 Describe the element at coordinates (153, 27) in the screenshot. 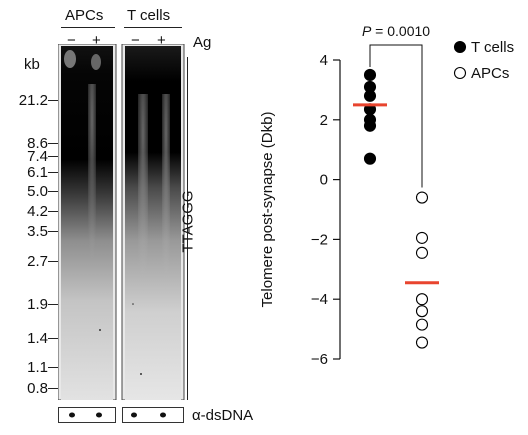

I see `group-underline-tcells` at that location.